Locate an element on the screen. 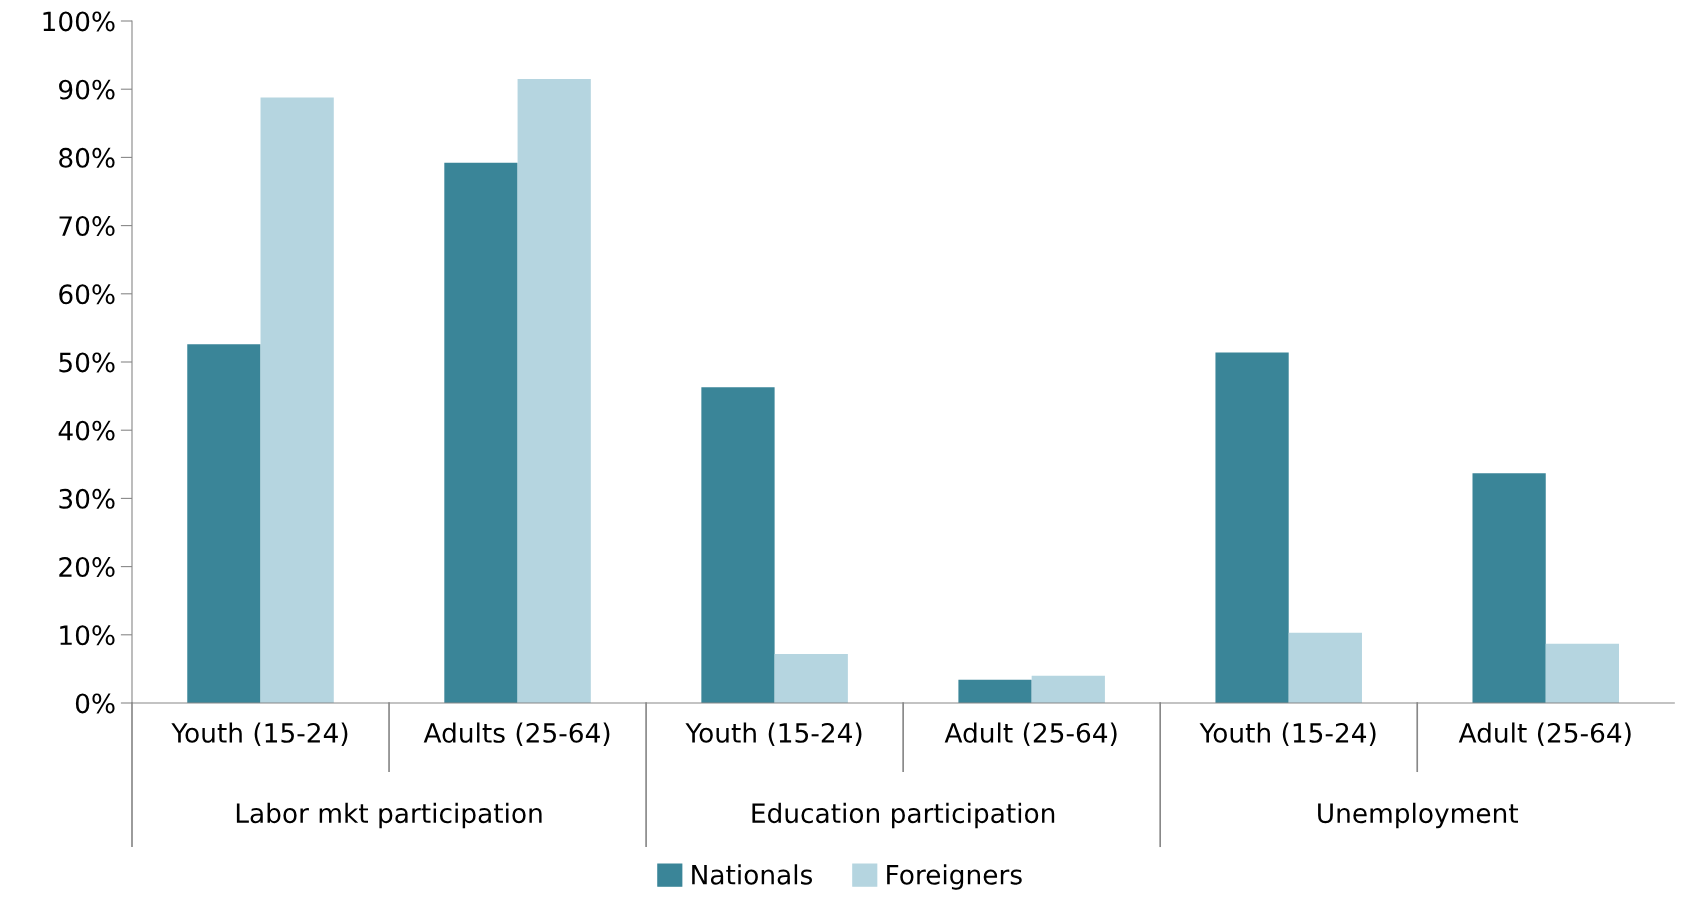 This screenshot has width=1681, height=909. y-tick-label: 20% is located at coordinates (87, 567).